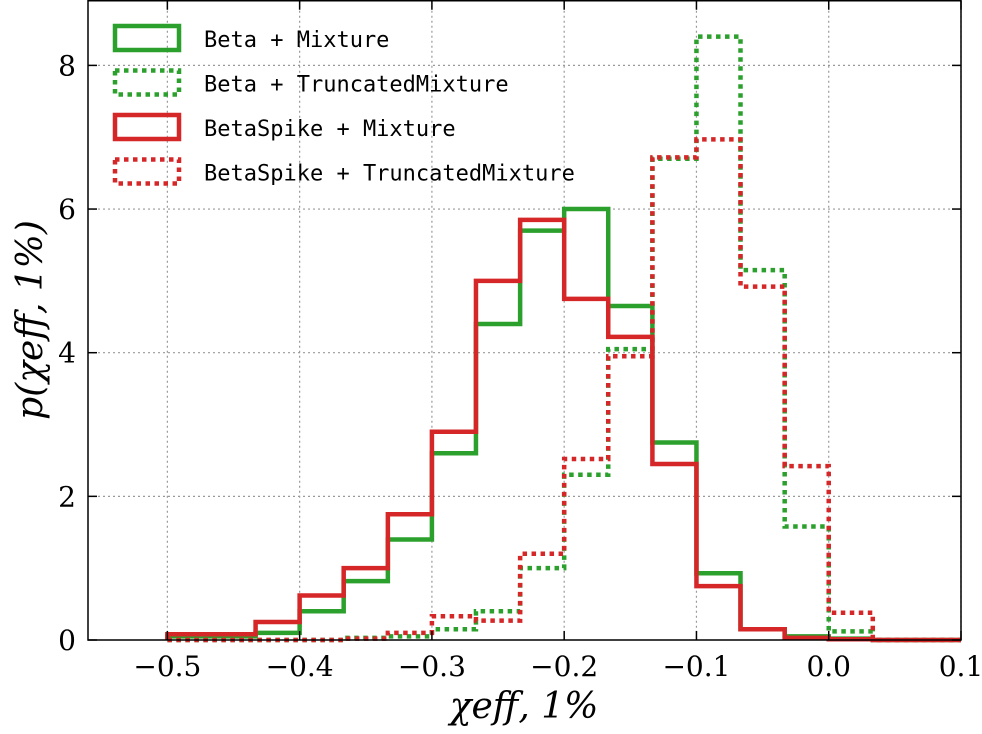 This screenshot has width=982, height=734. Describe the element at coordinates (67, 353) in the screenshot. I see `y-tick-label: 4` at that location.